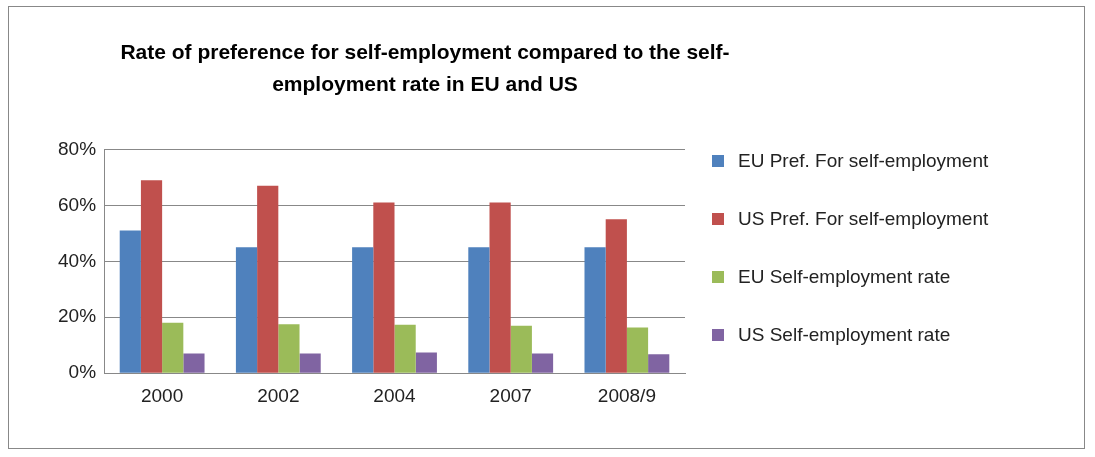 The image size is (1095, 457). What do you see at coordinates (278, 395) in the screenshot?
I see `x-tick-label: 2002` at bounding box center [278, 395].